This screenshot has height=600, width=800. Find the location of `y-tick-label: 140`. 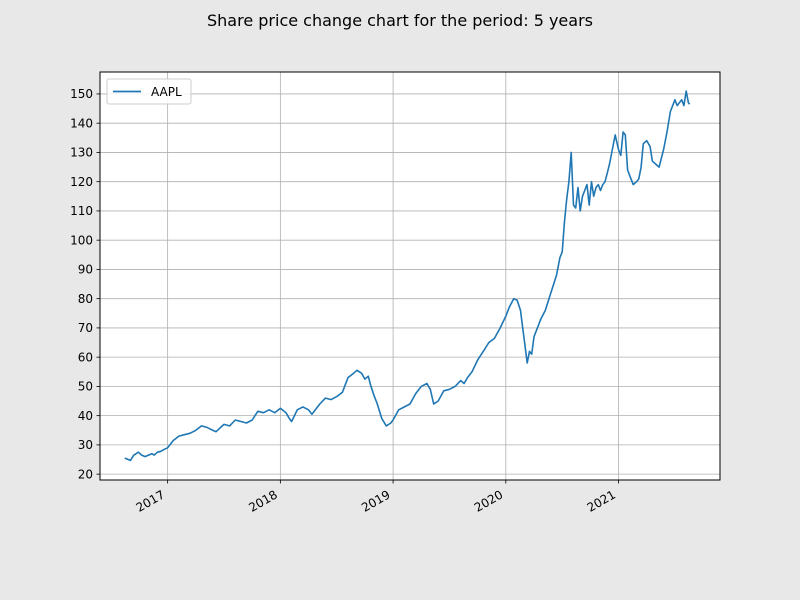

y-tick-label: 140 is located at coordinates (81, 123).